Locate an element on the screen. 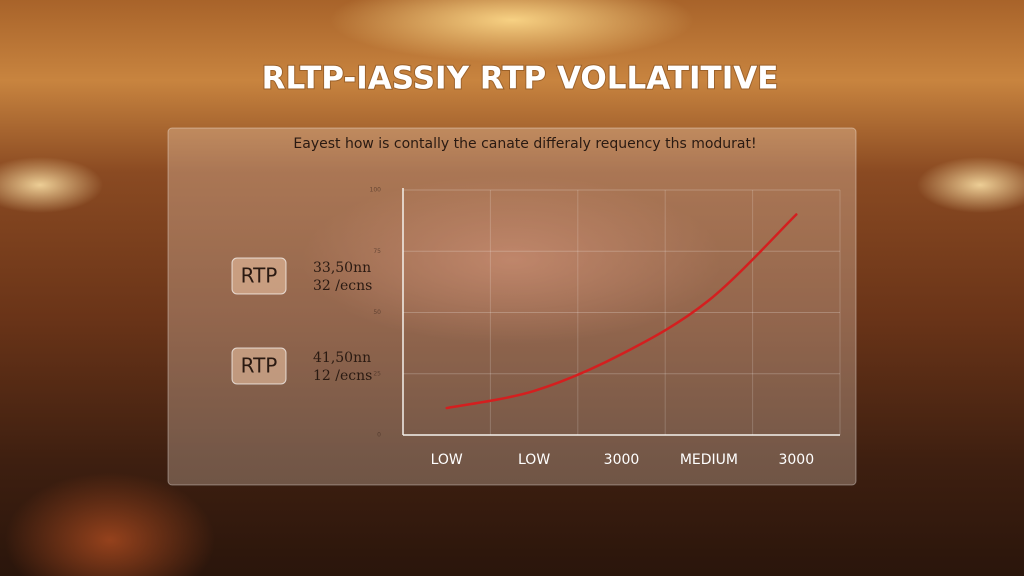 This screenshot has width=1024, height=576. x-tick-label: MEDIUM is located at coordinates (709, 460).